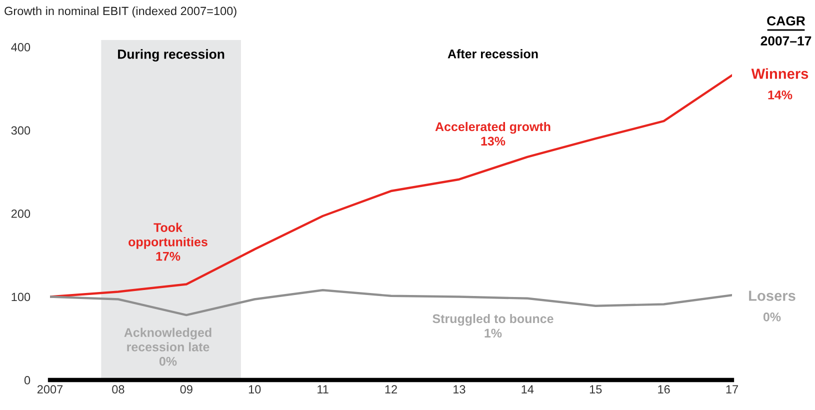 This screenshot has height=410, width=815. What do you see at coordinates (780, 95) in the screenshot?
I see `text: 14%` at bounding box center [780, 95].